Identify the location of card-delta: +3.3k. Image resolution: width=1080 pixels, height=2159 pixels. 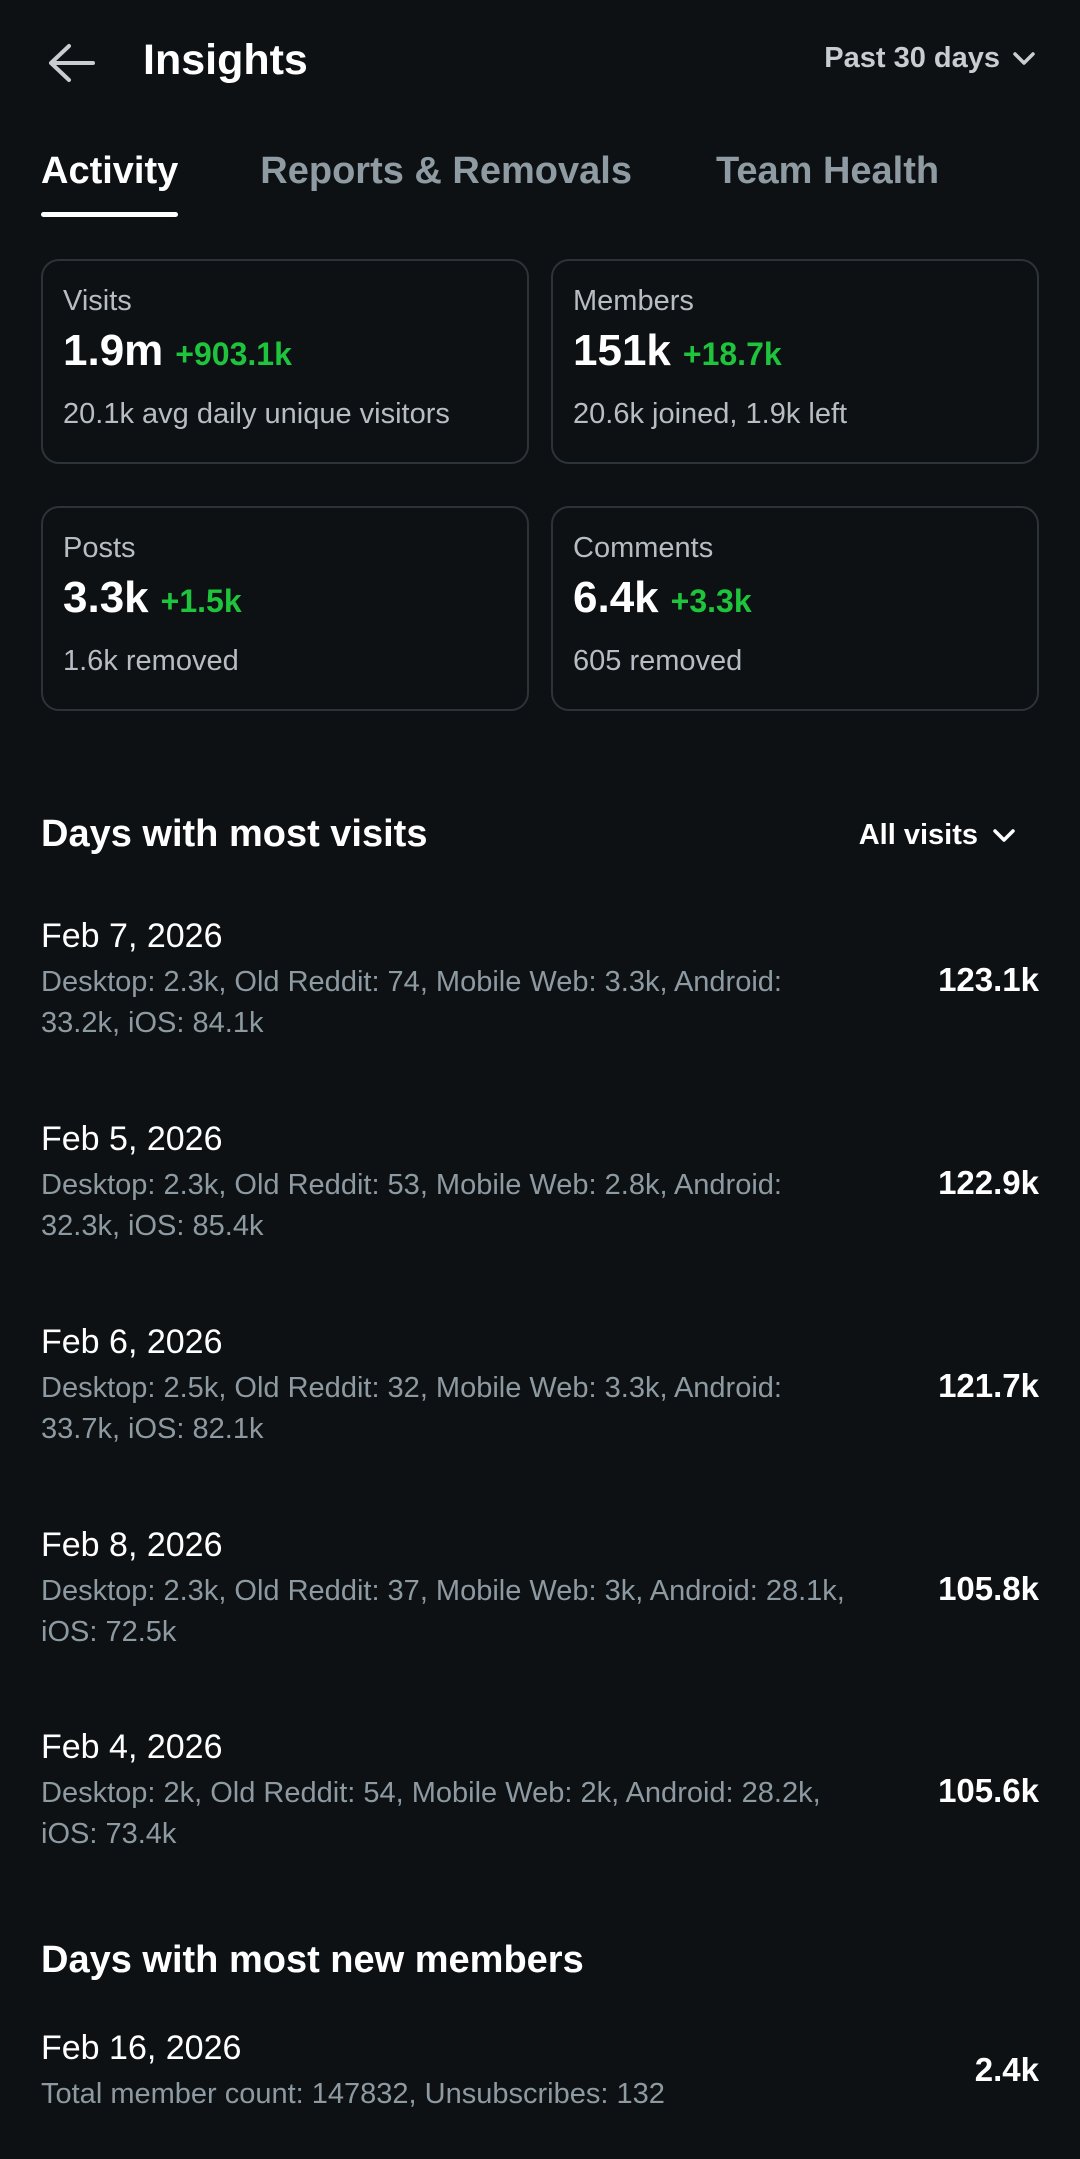
(711, 601).